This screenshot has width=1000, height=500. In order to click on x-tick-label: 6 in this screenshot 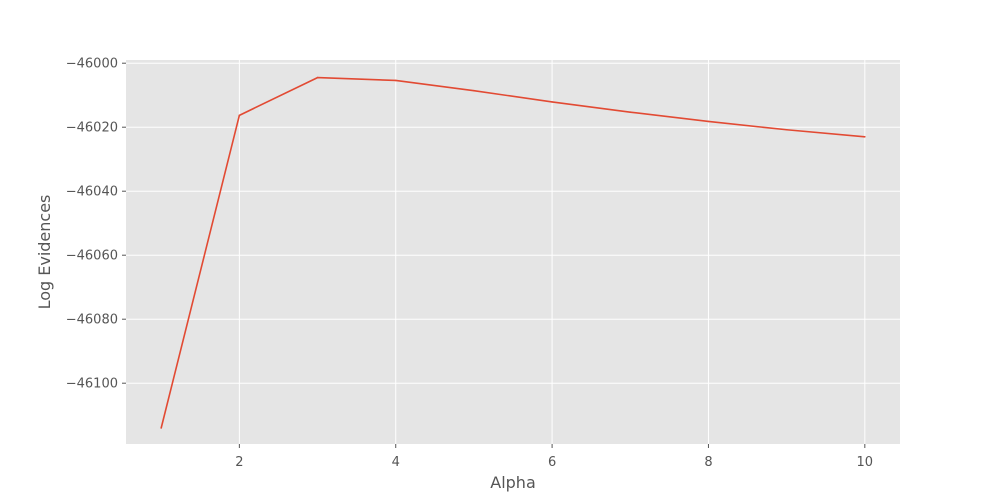, I will do `click(552, 462)`.